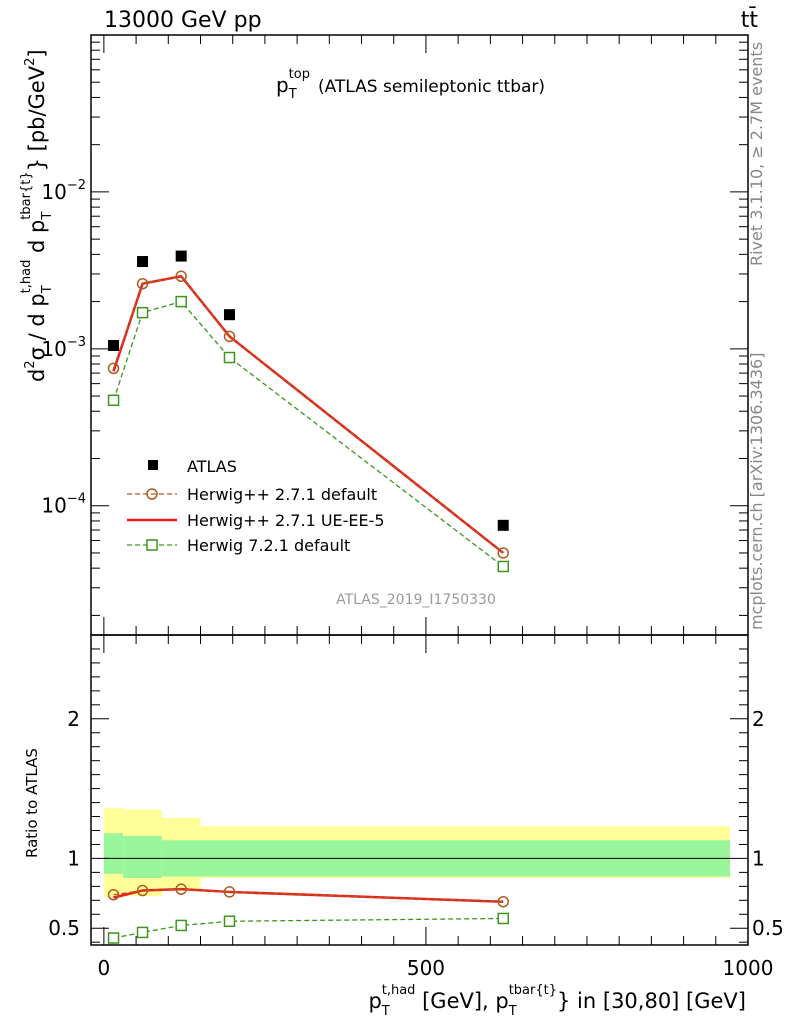  What do you see at coordinates (73, 858) in the screenshot?
I see `ratio-y-tick-label-left: 1` at bounding box center [73, 858].